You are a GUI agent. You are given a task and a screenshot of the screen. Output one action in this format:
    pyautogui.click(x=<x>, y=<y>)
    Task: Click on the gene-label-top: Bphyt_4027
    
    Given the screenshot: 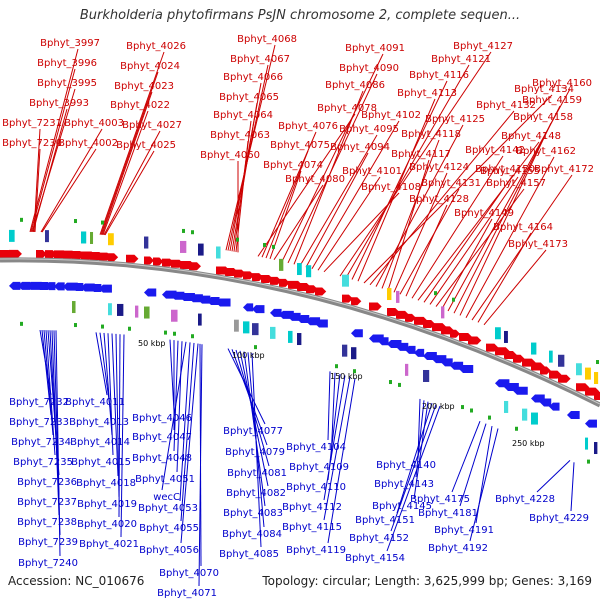 What is the action you would take?
    pyautogui.click(x=152, y=125)
    